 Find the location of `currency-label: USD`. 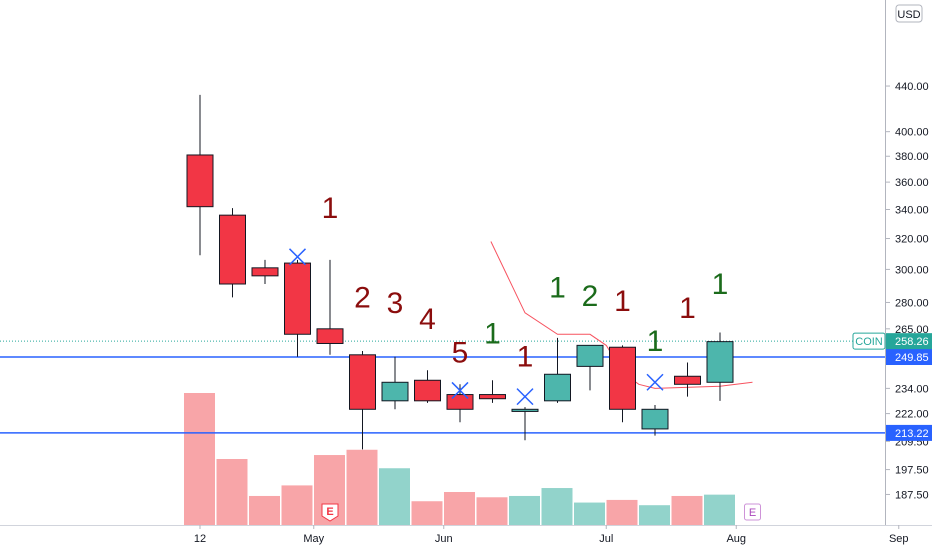

currency-label: USD is located at coordinates (908, 15).